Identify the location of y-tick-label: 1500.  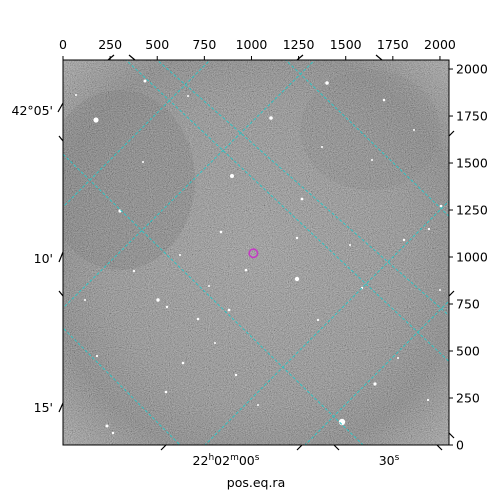
(472, 163).